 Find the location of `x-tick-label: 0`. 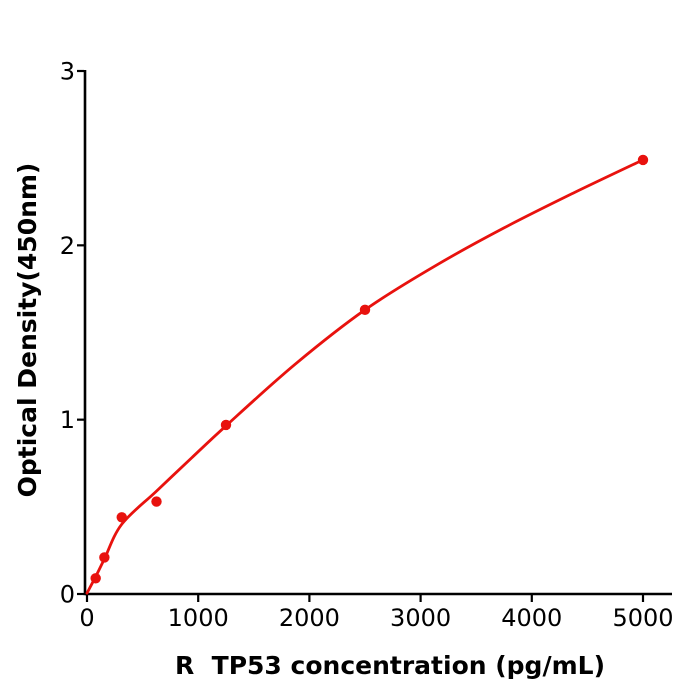

x-tick-label: 0 is located at coordinates (86, 618).